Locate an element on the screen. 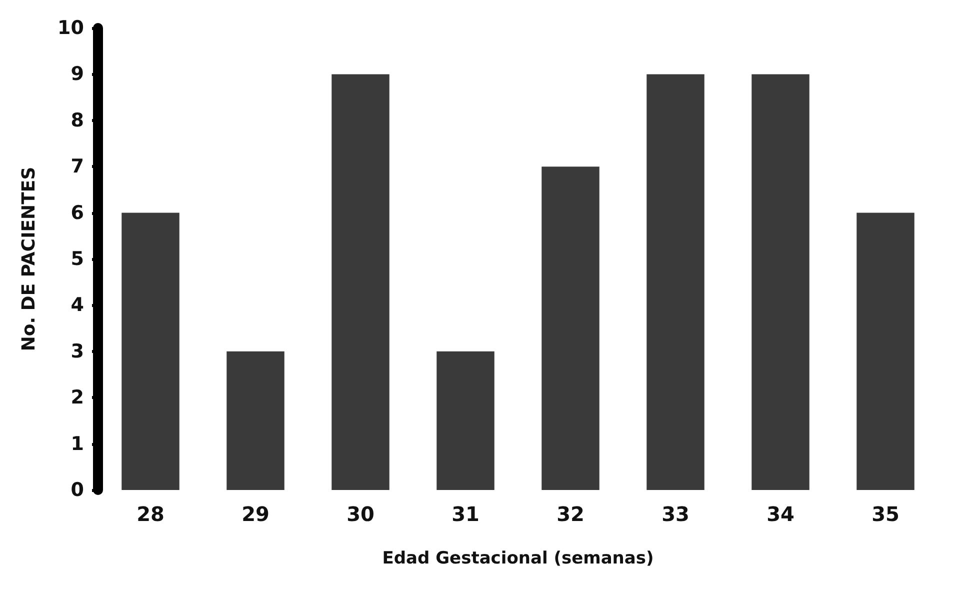 Image resolution: width=966 pixels, height=593 pixels. y-tick-label: 6 is located at coordinates (77, 213).